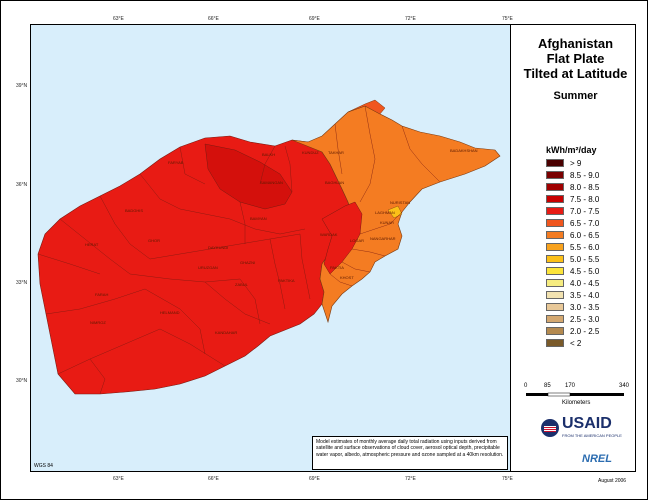 The width and height of the screenshot is (650, 502). I want to click on lat-tick: 39°N, so click(22, 86).